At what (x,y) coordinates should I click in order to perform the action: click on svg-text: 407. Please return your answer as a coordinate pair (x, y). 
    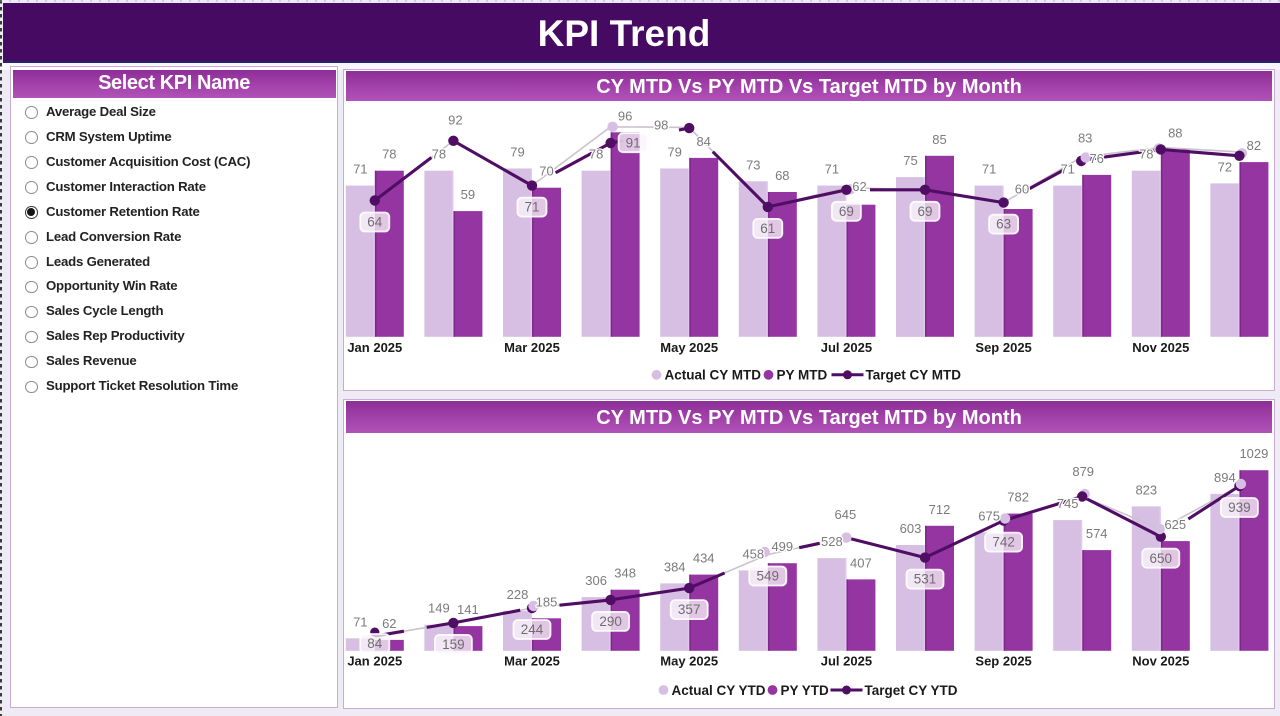
    Looking at the image, I should click on (861, 562).